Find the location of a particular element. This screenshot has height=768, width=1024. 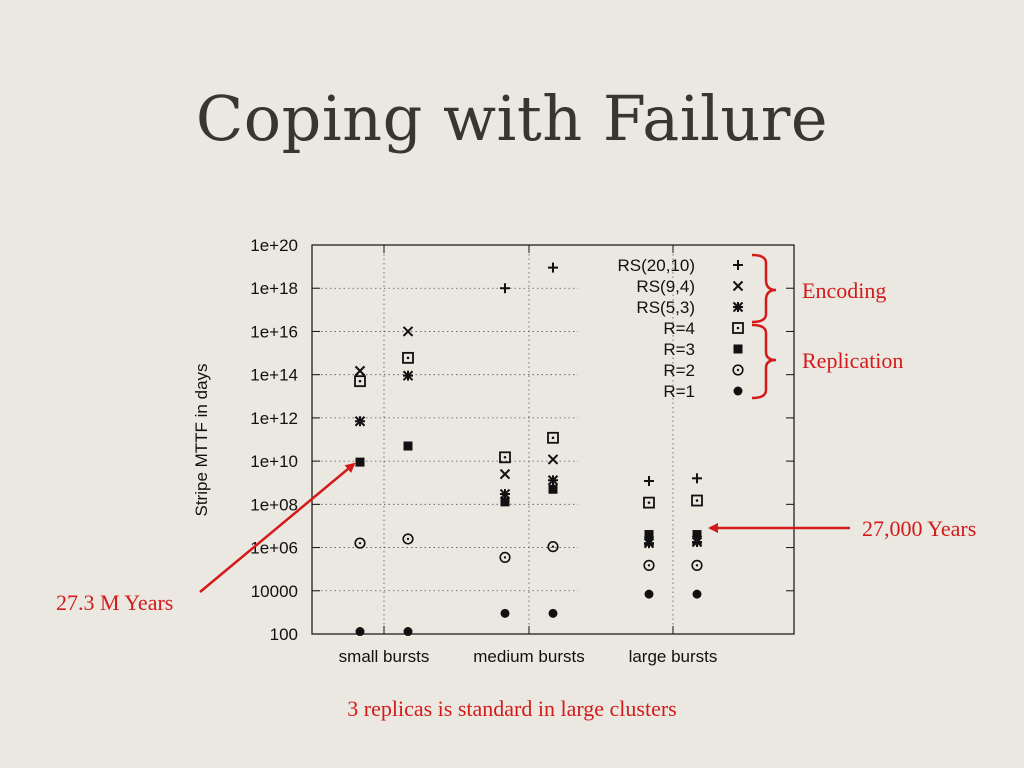

footnote: 3 replicas is standard in large clusters is located at coordinates (512, 708).